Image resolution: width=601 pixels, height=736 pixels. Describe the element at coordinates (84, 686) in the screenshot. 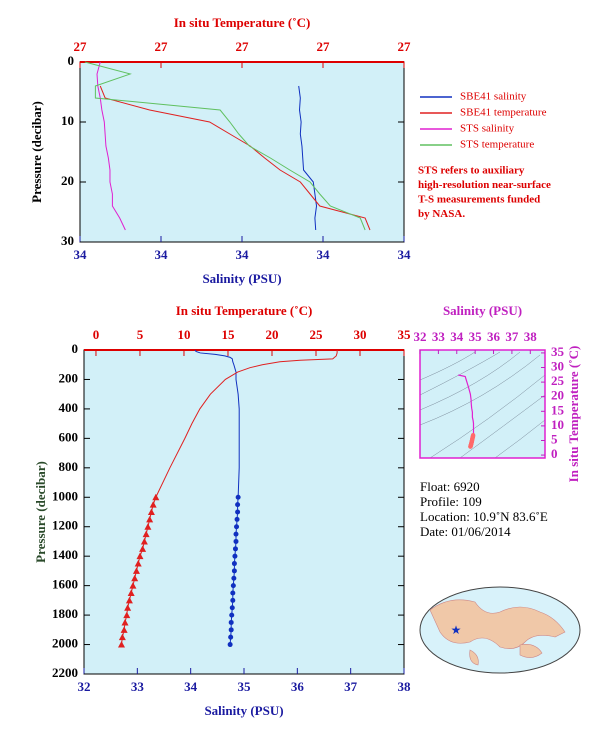

I see `x-tick-label: 32` at that location.